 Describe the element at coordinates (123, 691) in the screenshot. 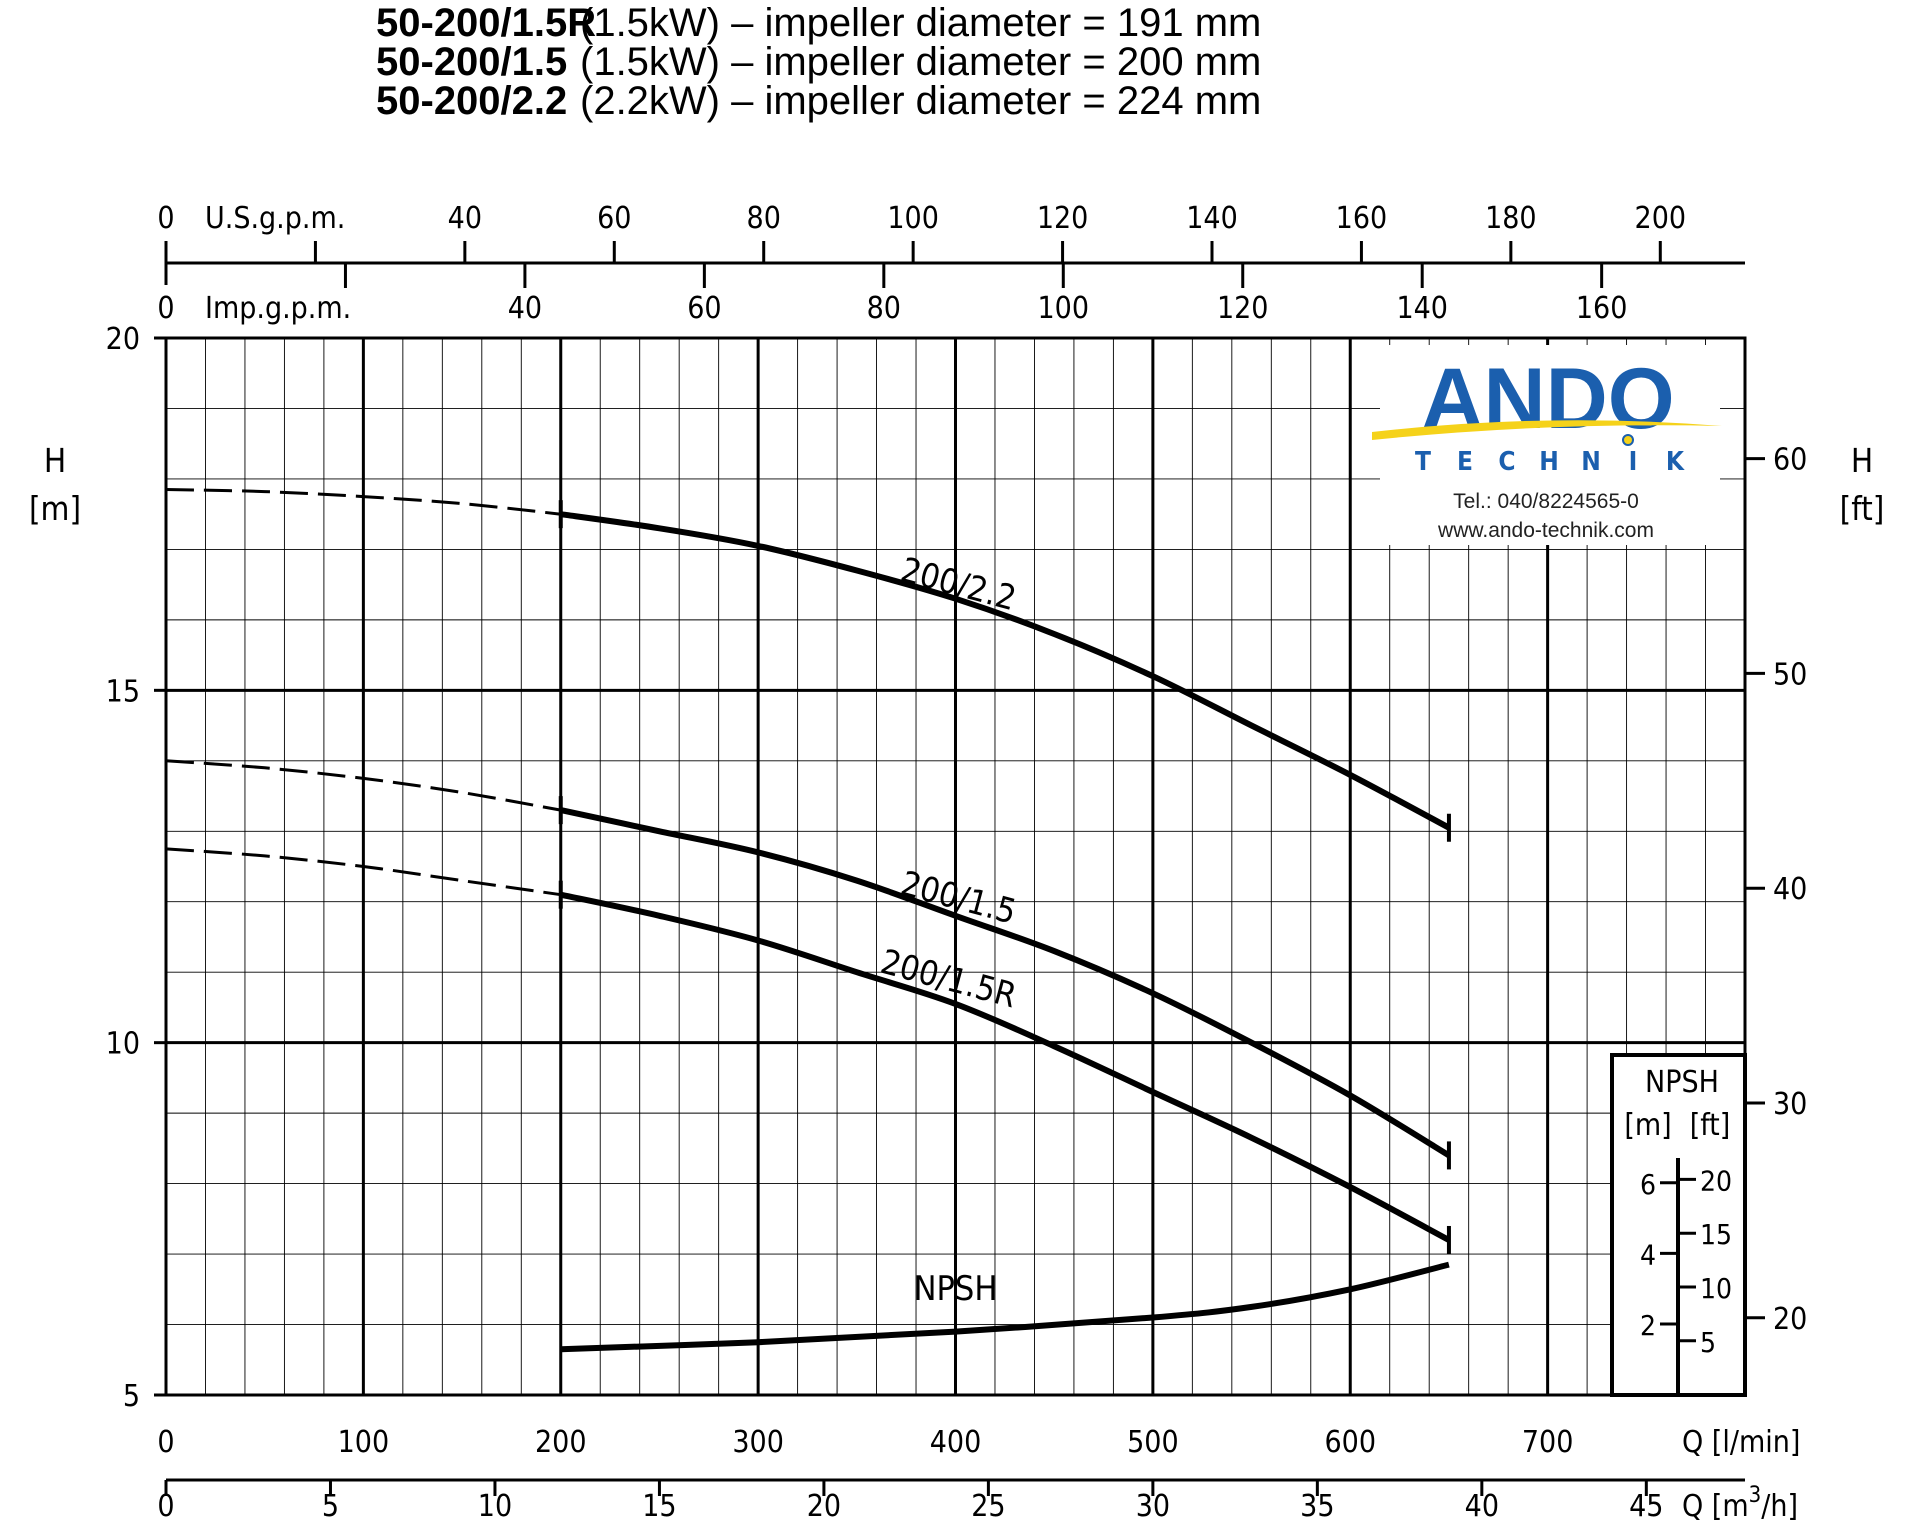

I see `y-left-tick-label: 15` at that location.